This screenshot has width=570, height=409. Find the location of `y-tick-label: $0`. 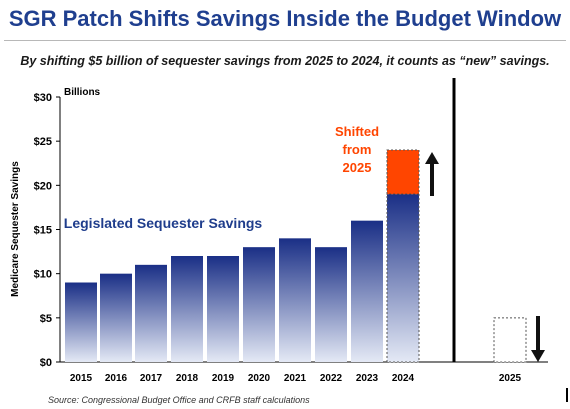

y-tick-label: $0 is located at coordinates (46, 363).